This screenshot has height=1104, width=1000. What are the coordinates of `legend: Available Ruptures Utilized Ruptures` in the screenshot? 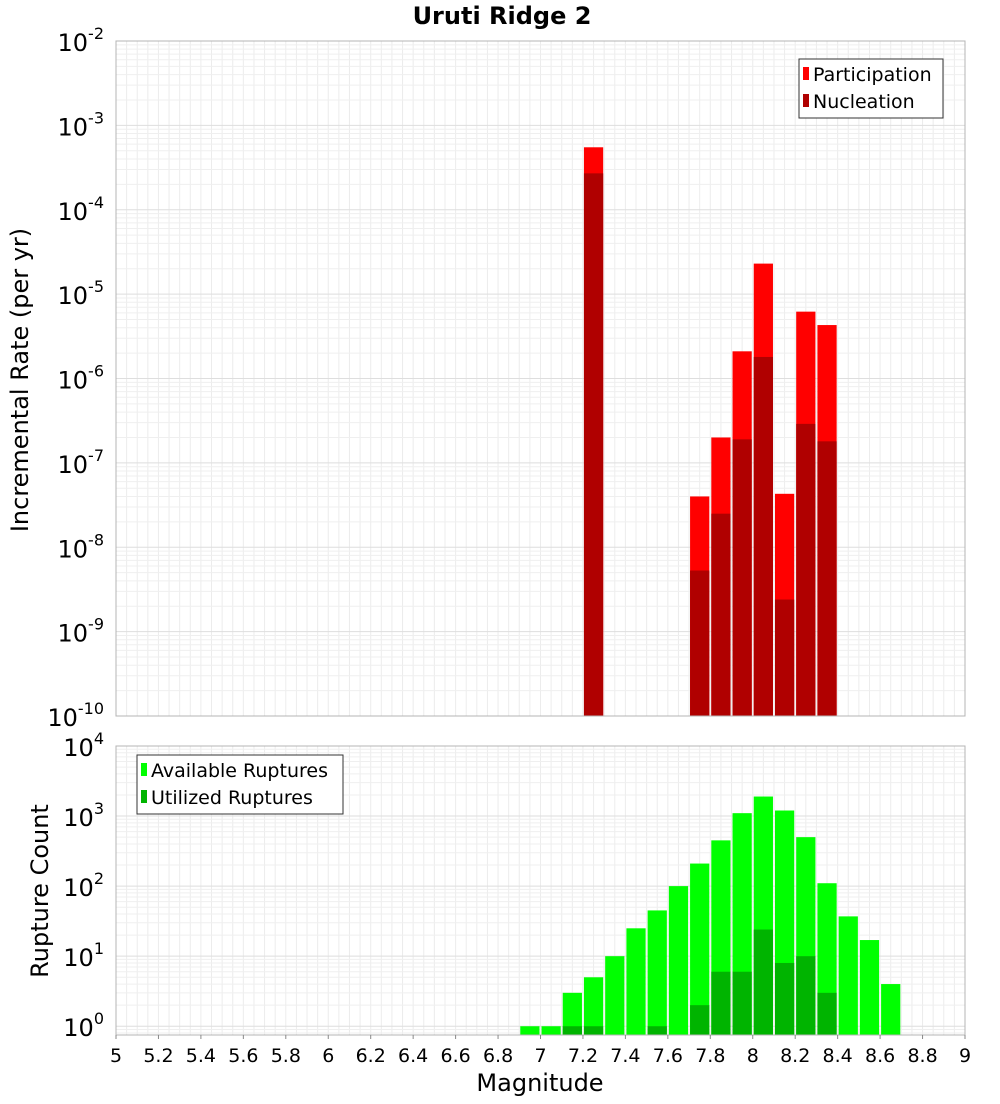 It's located at (240, 784).